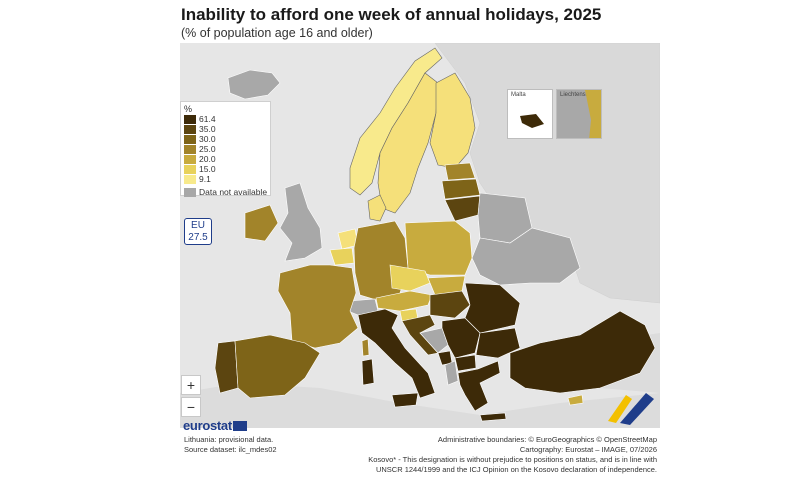  Describe the element at coordinates (404, 301) in the screenshot. I see `country-austria` at that location.